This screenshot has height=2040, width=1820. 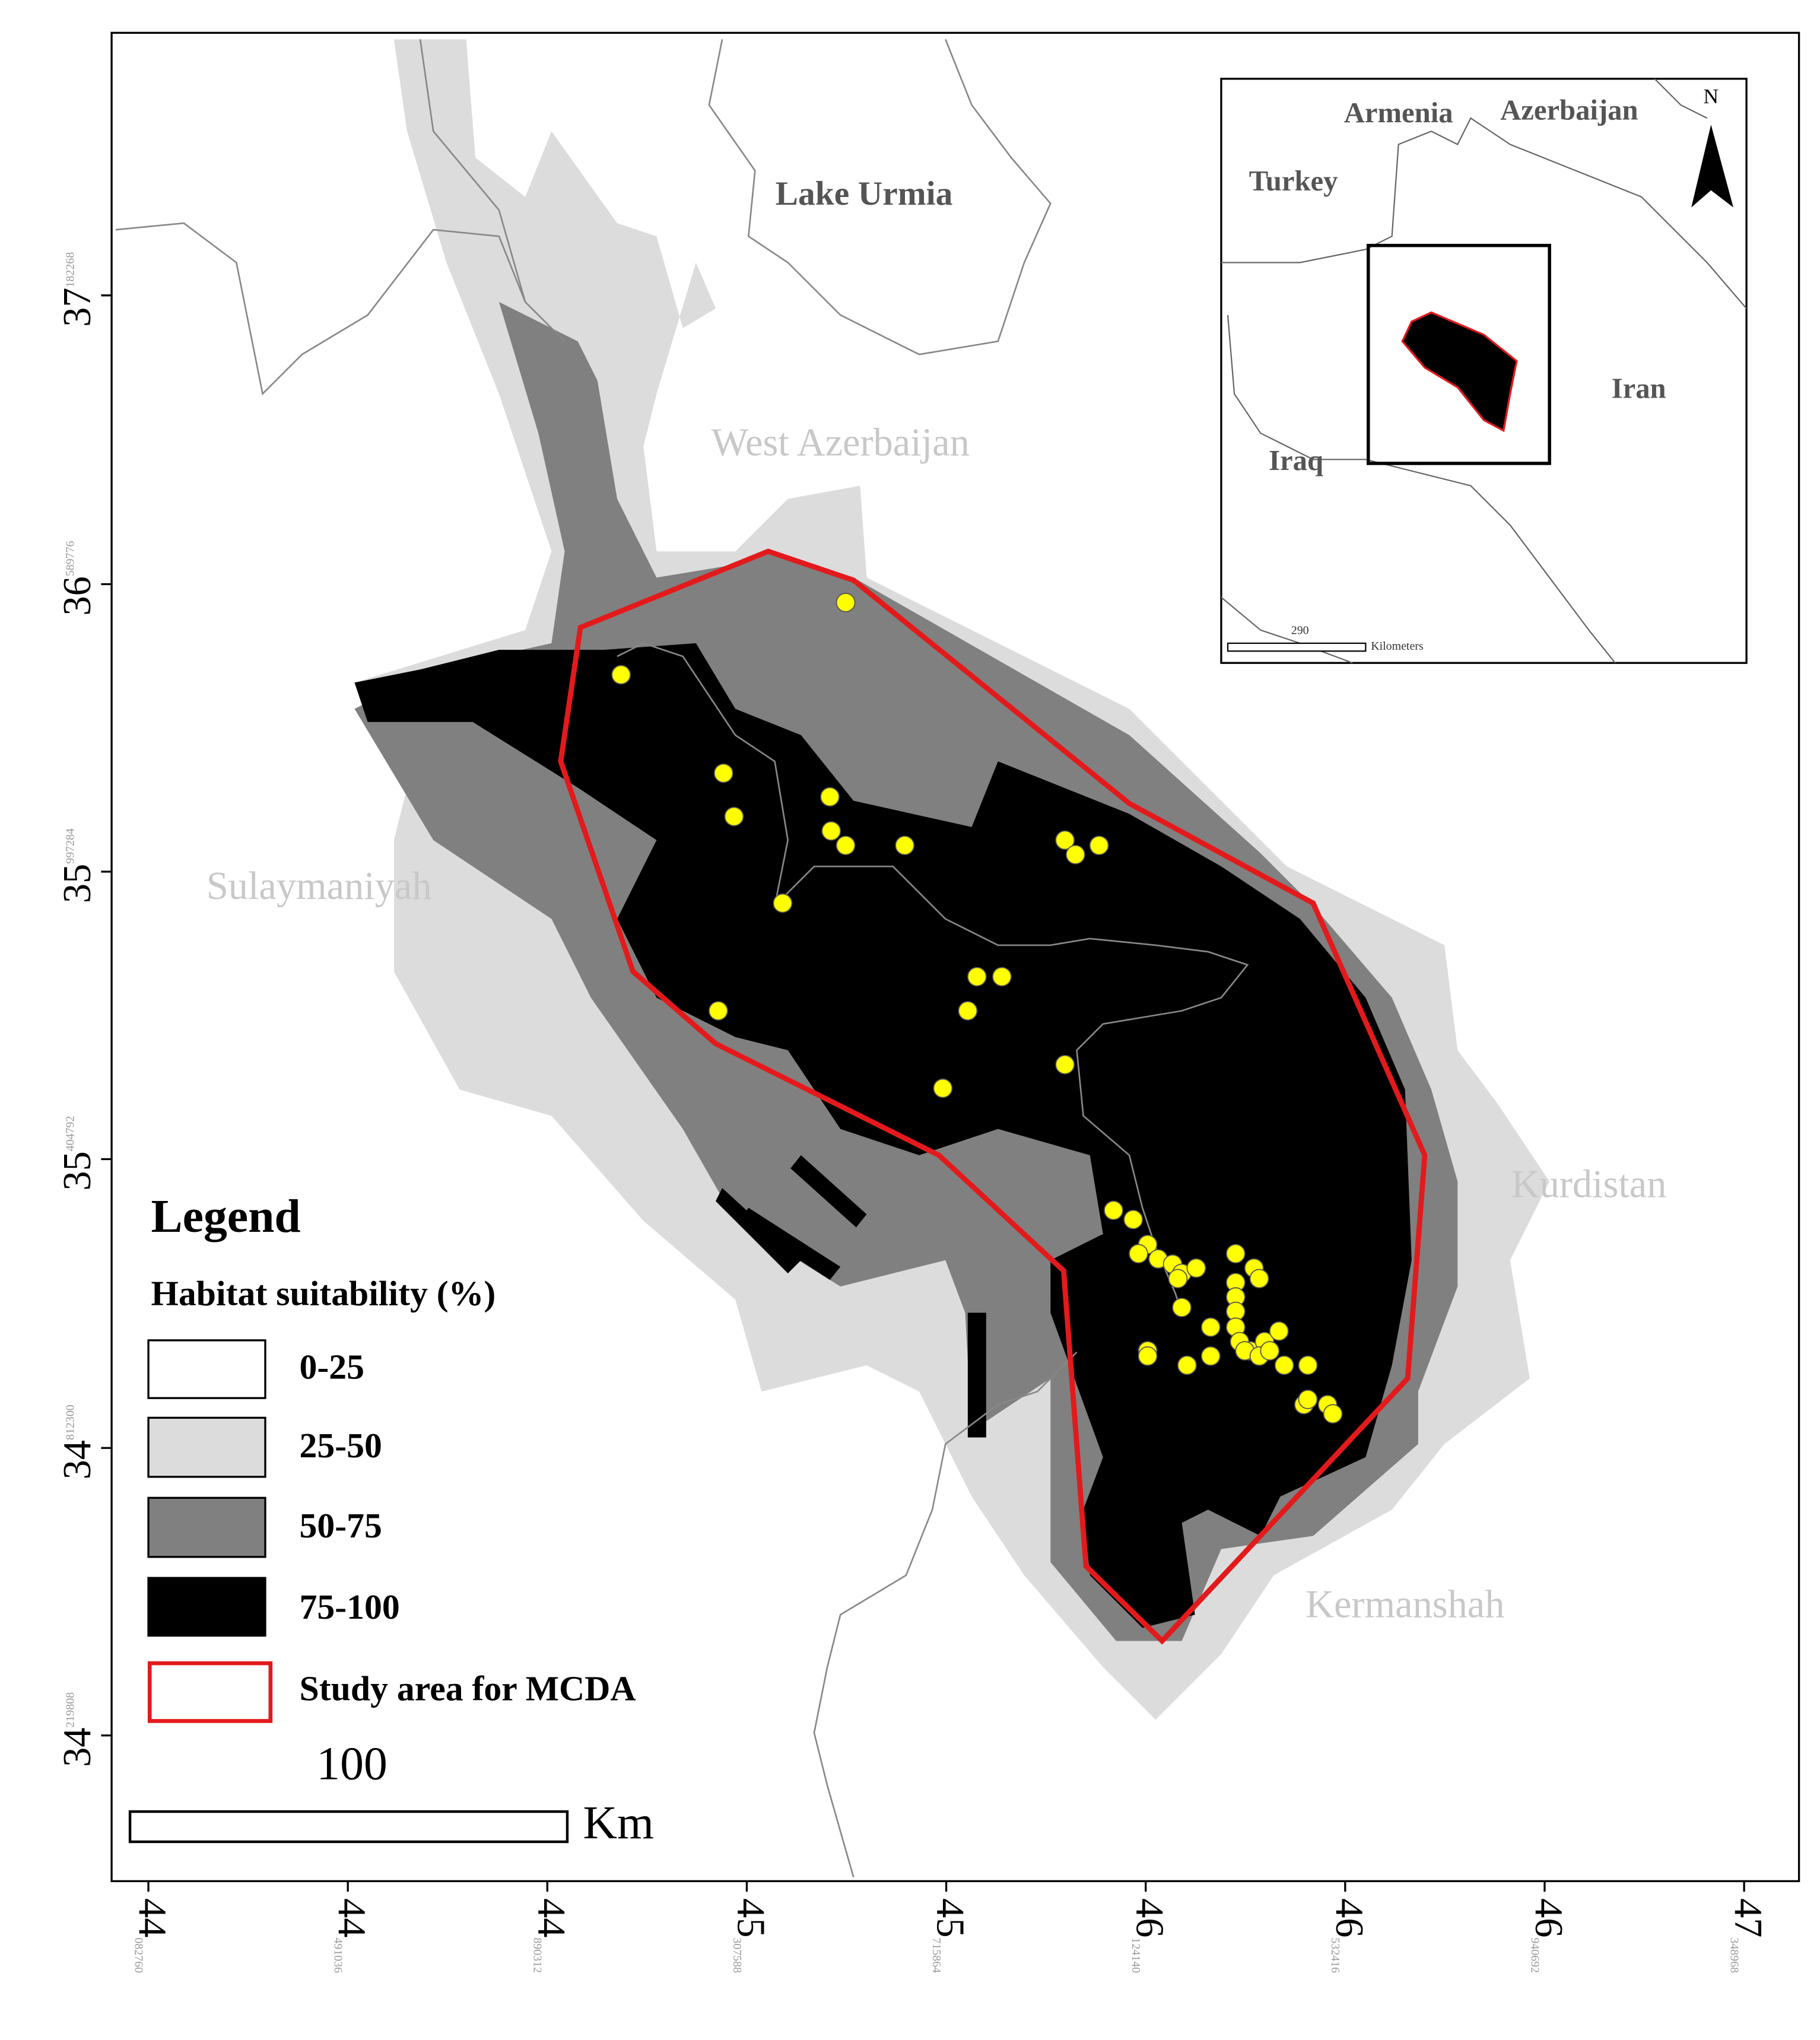 I want to click on region-label: Kermanshah, so click(x=1405, y=1604).